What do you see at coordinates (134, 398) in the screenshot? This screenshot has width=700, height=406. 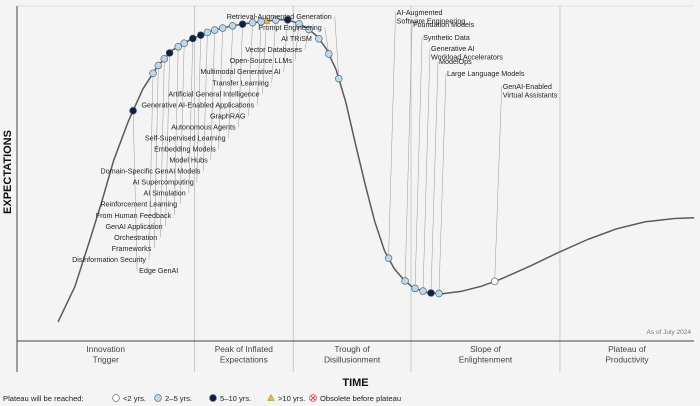 I see `legend-label: <2 yrs.` at bounding box center [134, 398].